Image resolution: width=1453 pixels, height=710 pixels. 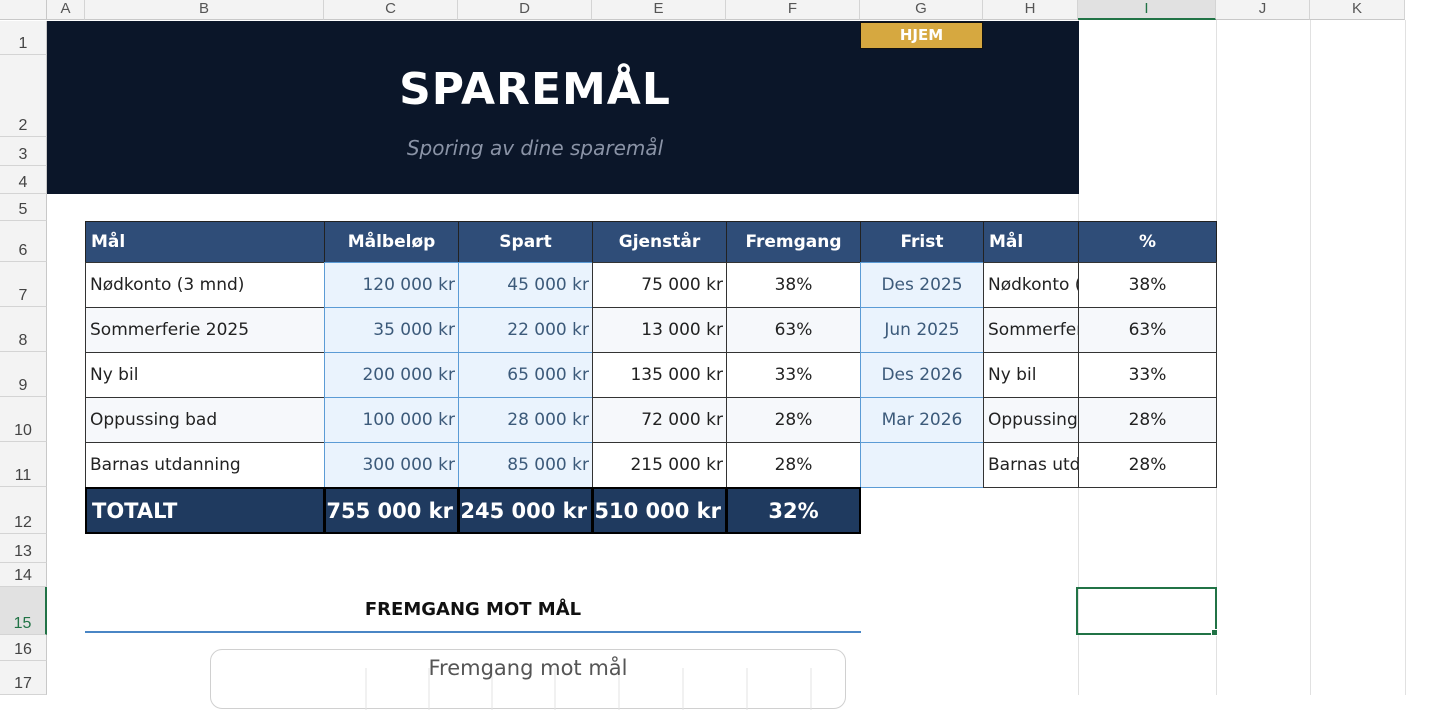 I want to click on table-header-percent: %, so click(x=1147, y=242).